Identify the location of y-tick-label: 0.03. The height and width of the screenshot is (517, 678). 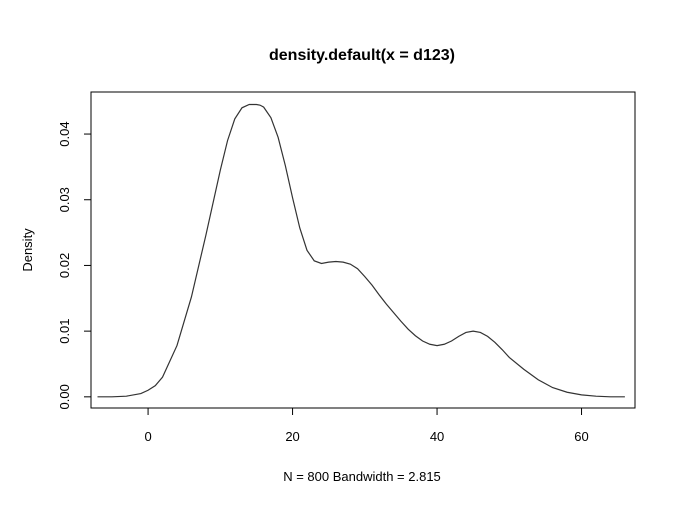
(64, 199).